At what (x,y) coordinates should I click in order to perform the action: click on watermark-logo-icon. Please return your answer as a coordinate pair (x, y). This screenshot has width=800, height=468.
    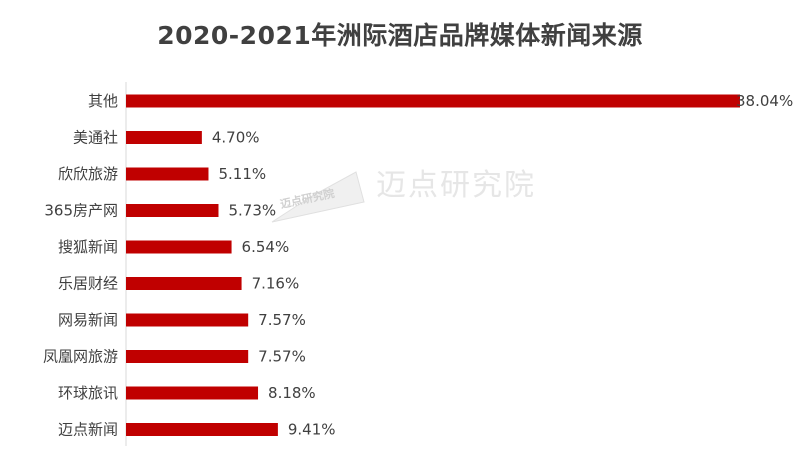
    Looking at the image, I should click on (318, 197).